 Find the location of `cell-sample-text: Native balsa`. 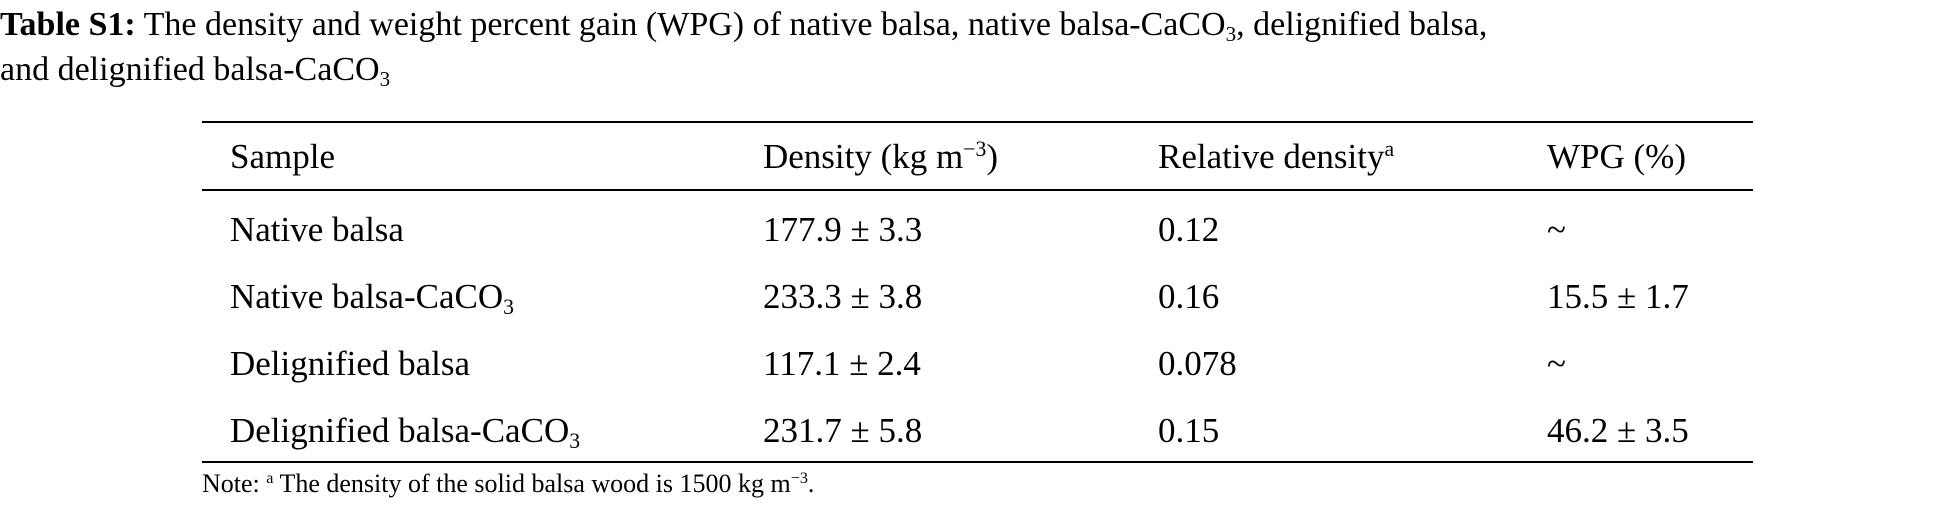

cell-sample-text: Native balsa is located at coordinates (317, 229).